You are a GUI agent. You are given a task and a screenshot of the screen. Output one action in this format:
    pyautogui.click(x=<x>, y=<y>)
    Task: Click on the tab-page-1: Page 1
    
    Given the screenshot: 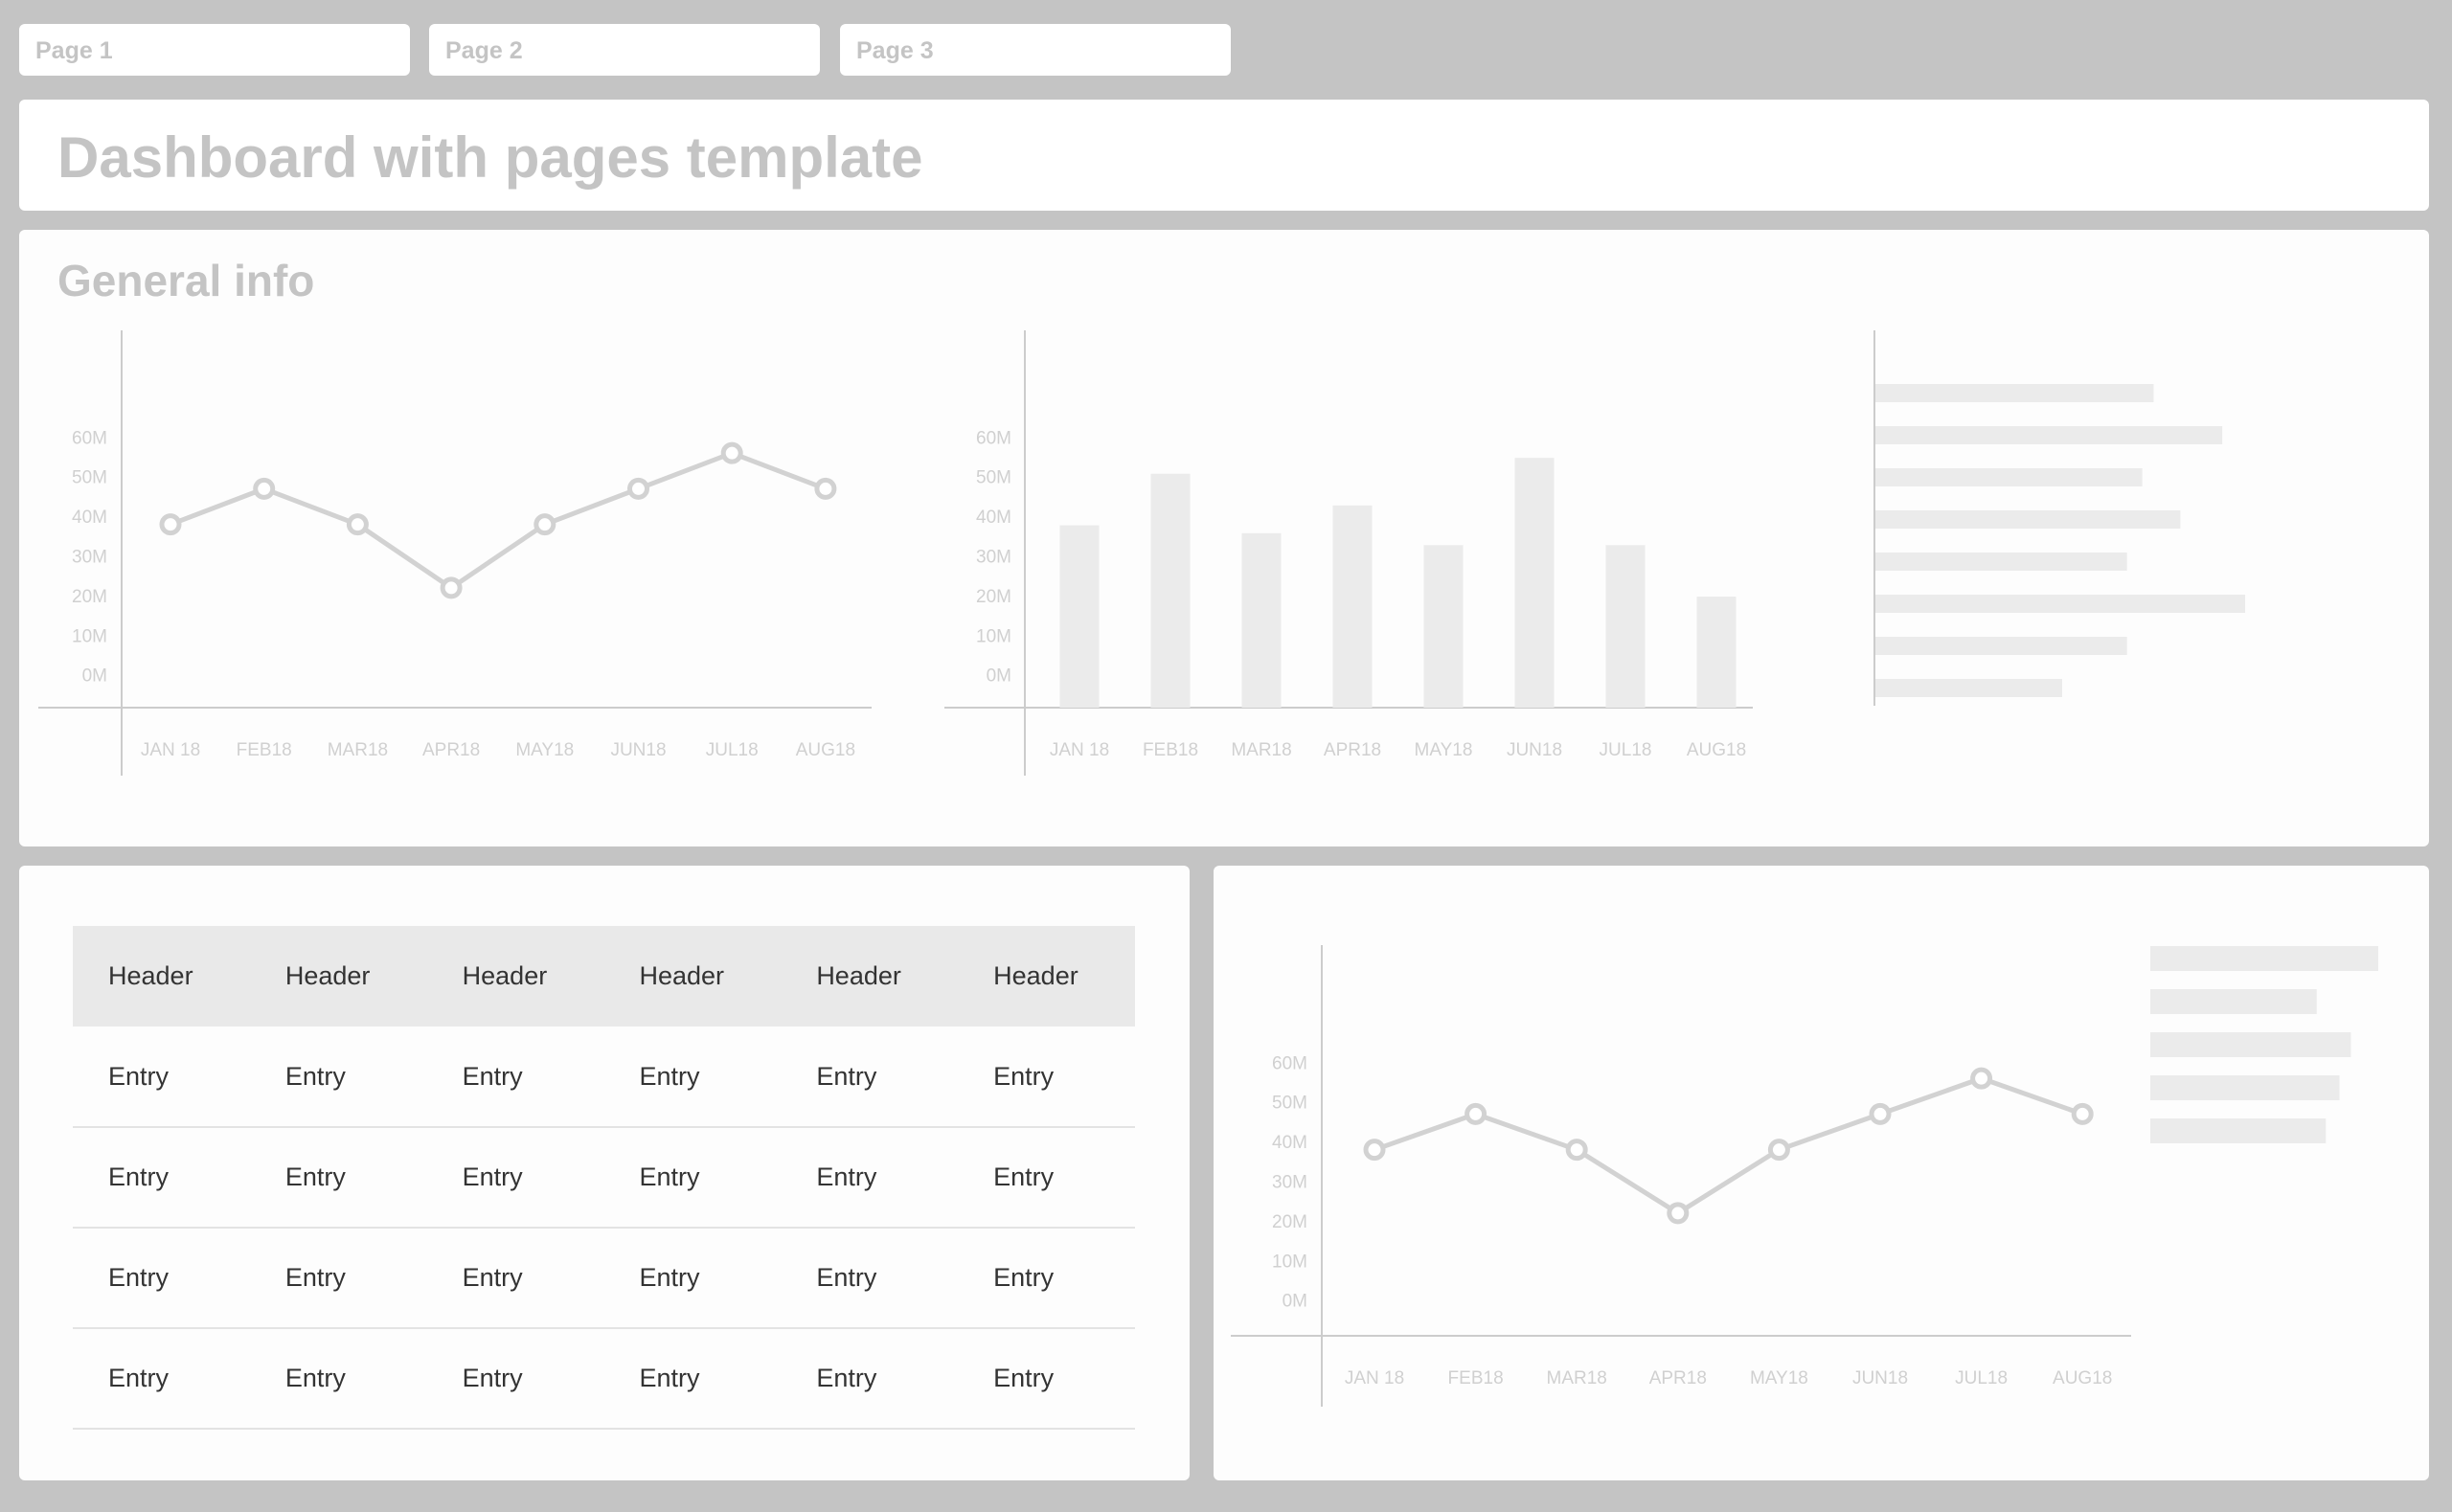 What is the action you would take?
    pyautogui.click(x=214, y=50)
    